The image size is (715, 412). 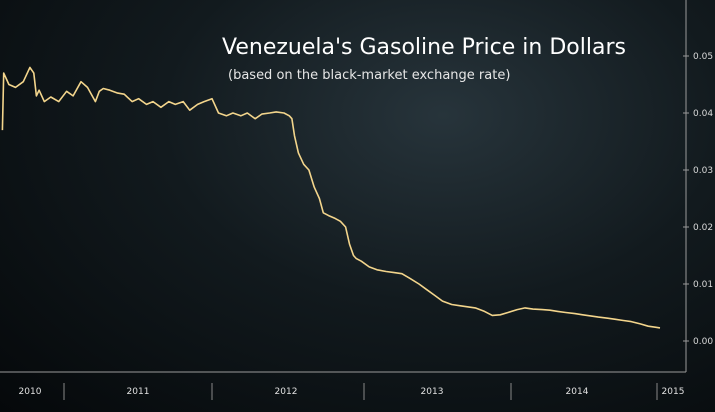 What do you see at coordinates (703, 114) in the screenshot?
I see `y-tick-label: 0.04` at bounding box center [703, 114].